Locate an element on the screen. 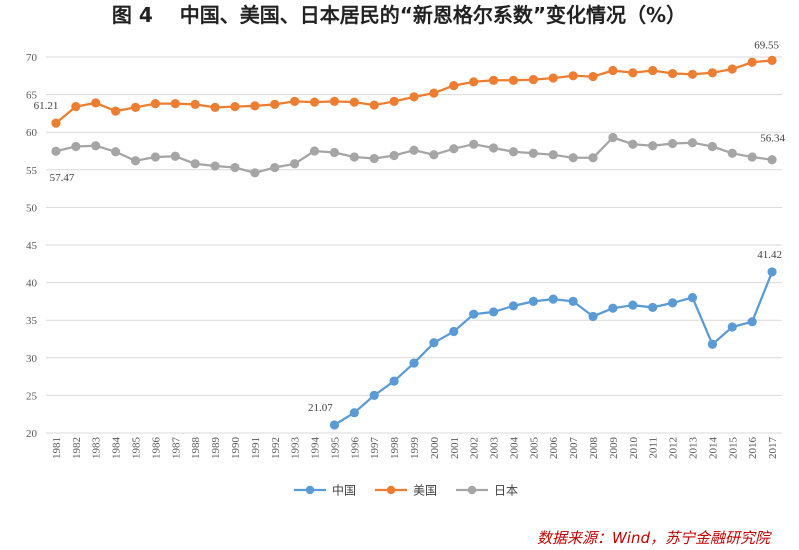 The image size is (799, 550). y-tick-label: 25 is located at coordinates (32, 396).